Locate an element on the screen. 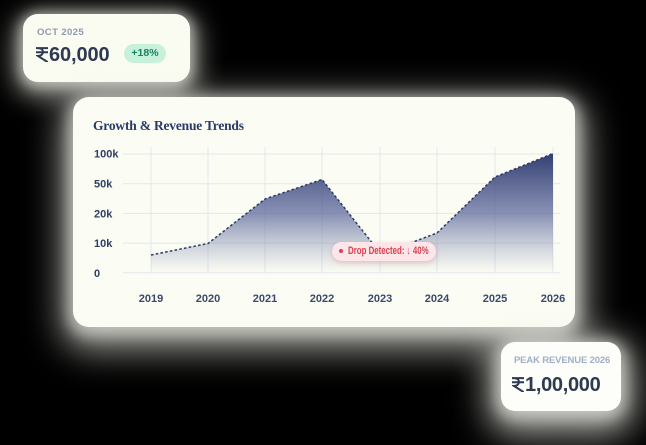 The image size is (646, 445). svg-text: 0 is located at coordinates (97, 274).